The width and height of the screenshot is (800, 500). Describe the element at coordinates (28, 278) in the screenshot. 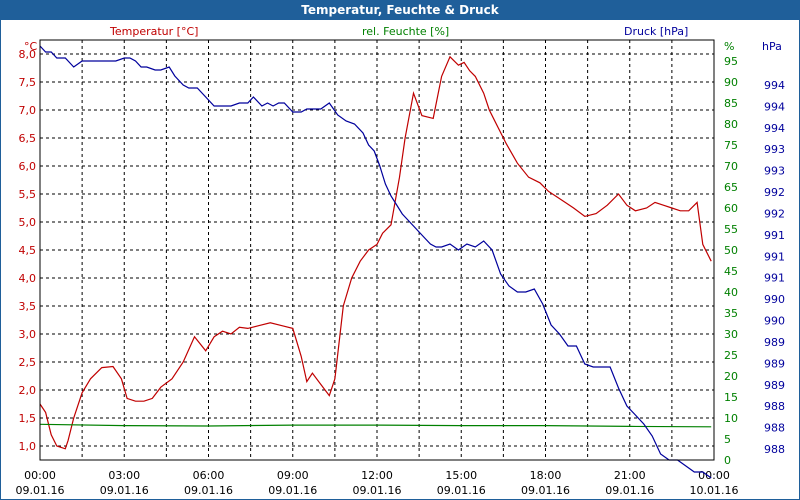

I see `tick-left: 4,0` at that location.